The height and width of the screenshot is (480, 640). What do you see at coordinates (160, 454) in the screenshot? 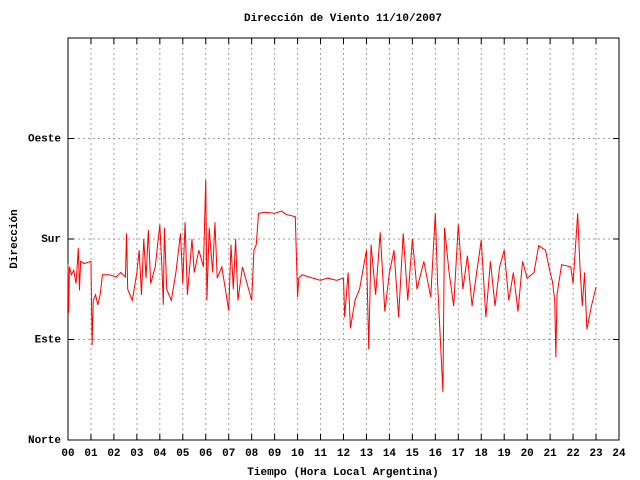
I see `x-tick-label: 04` at bounding box center [160, 454].